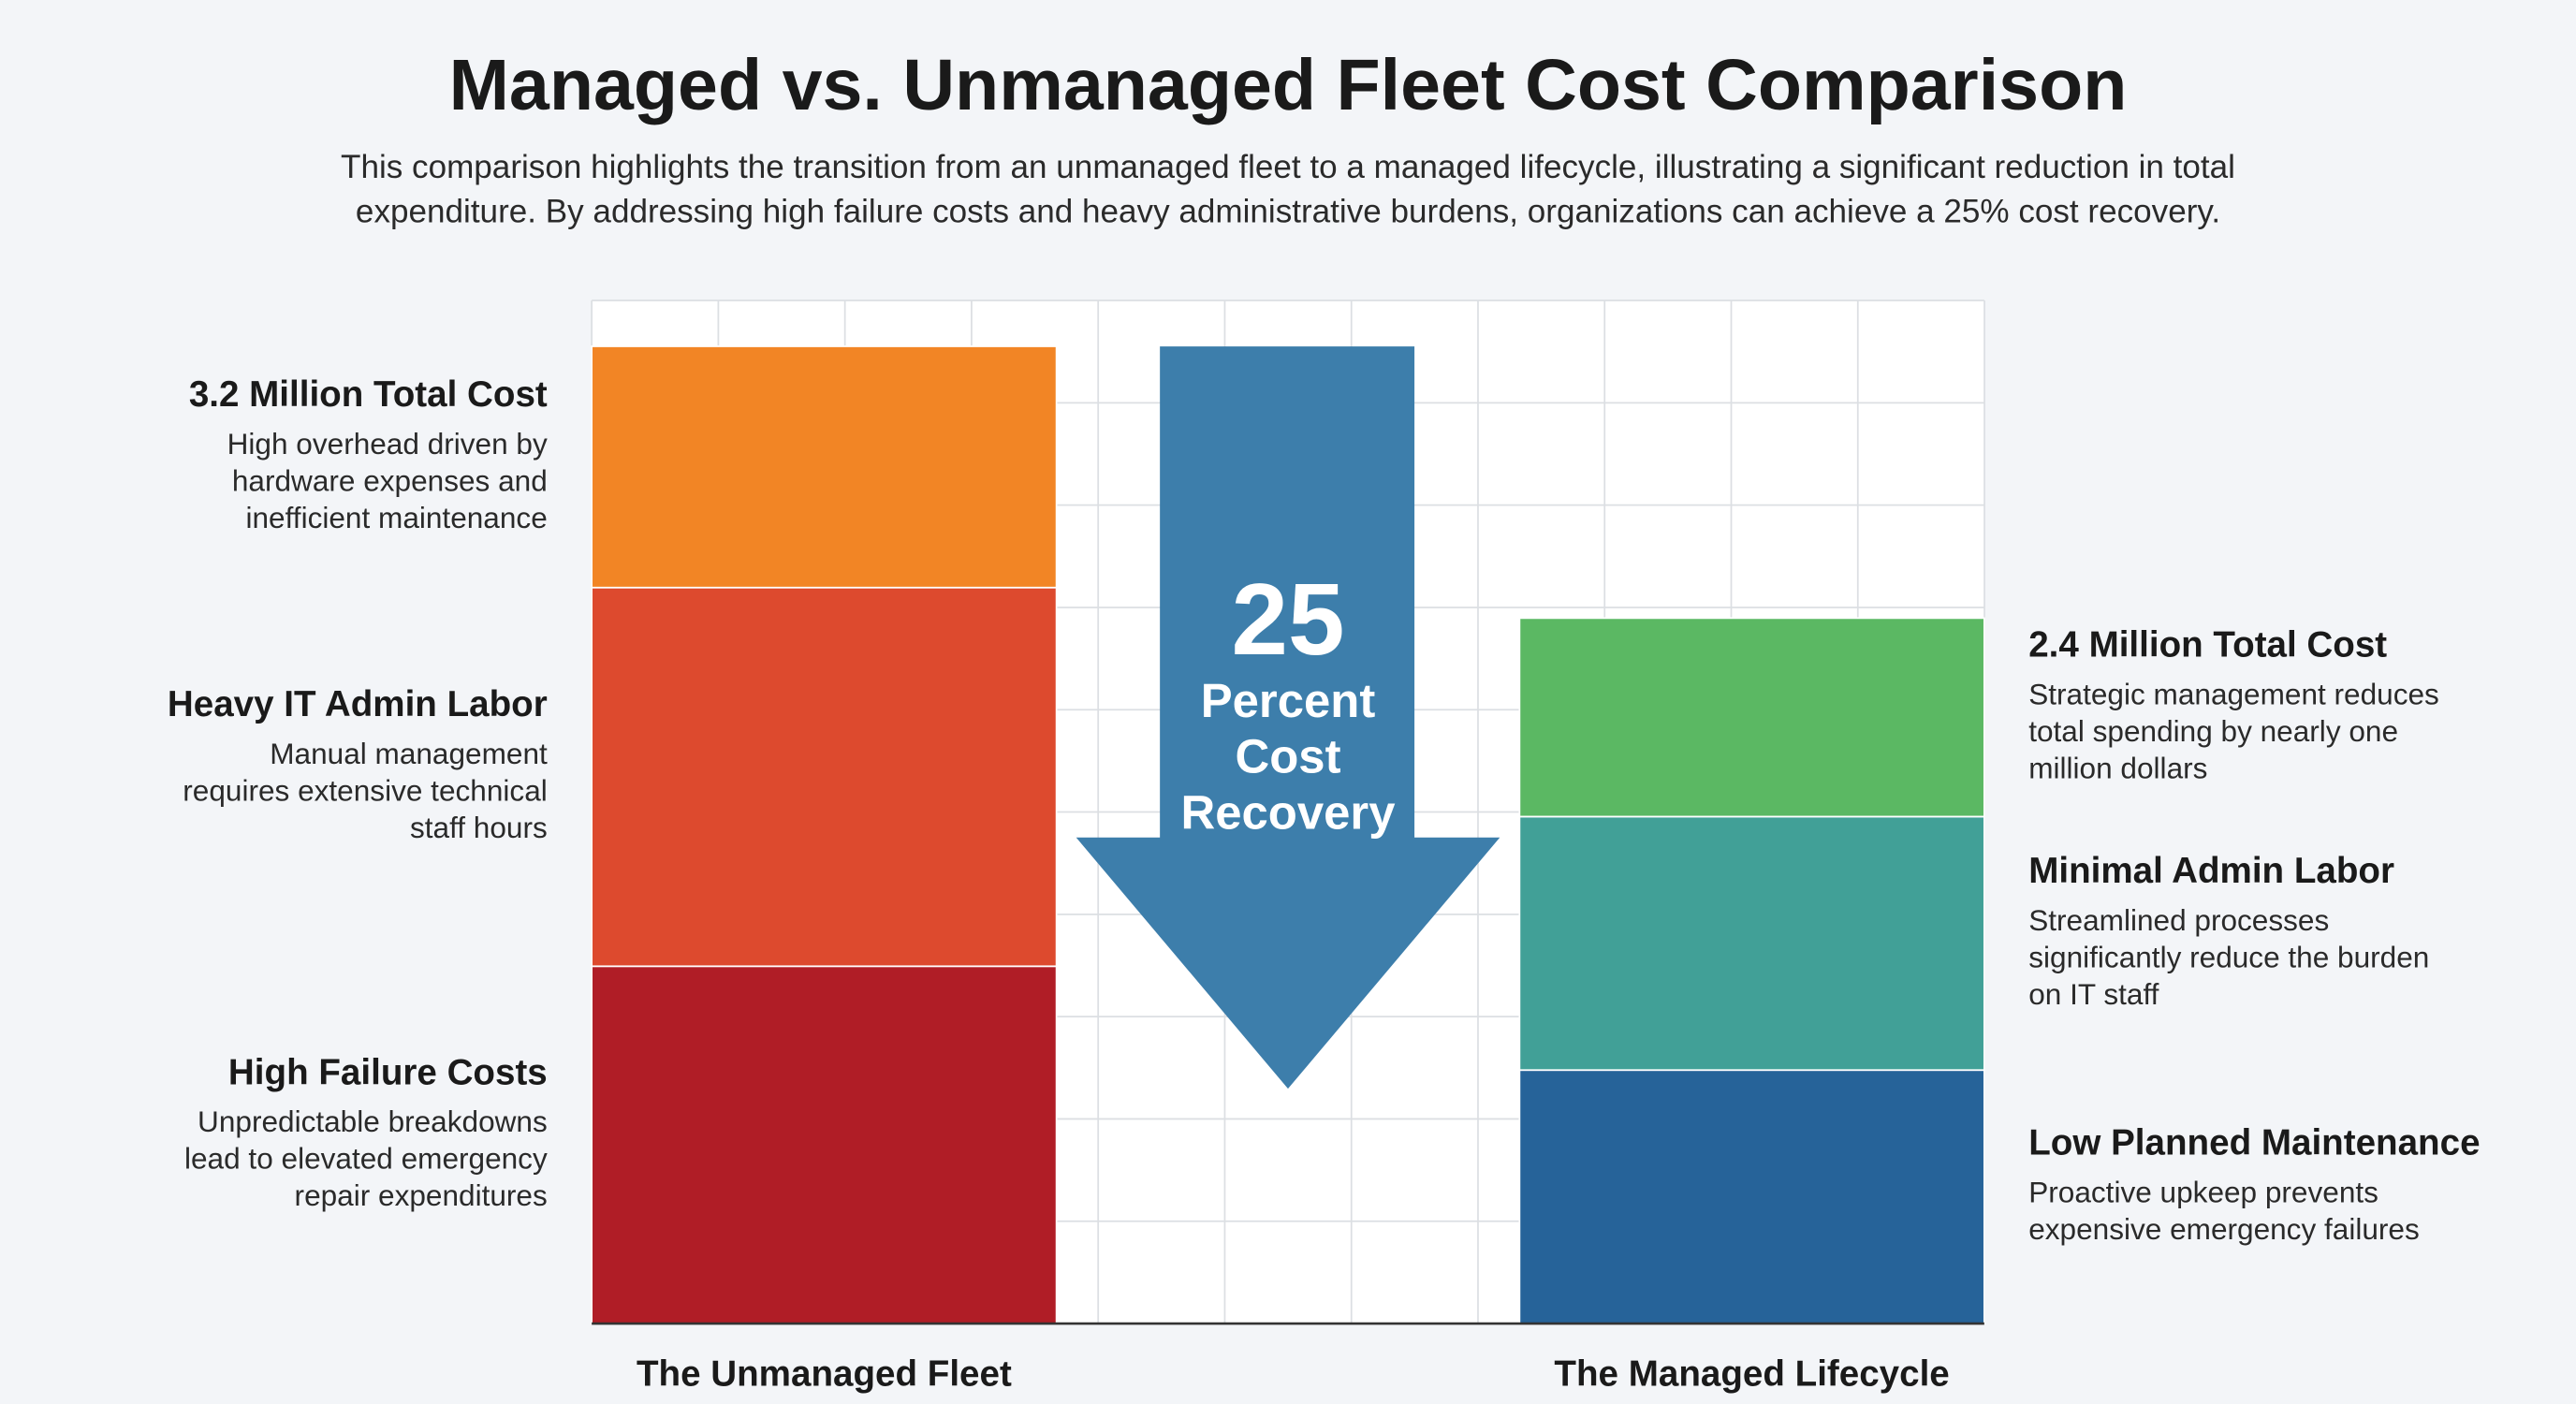  Describe the element at coordinates (368, 394) in the screenshot. I see `segment-title: 3.2 Million Total Cost` at that location.